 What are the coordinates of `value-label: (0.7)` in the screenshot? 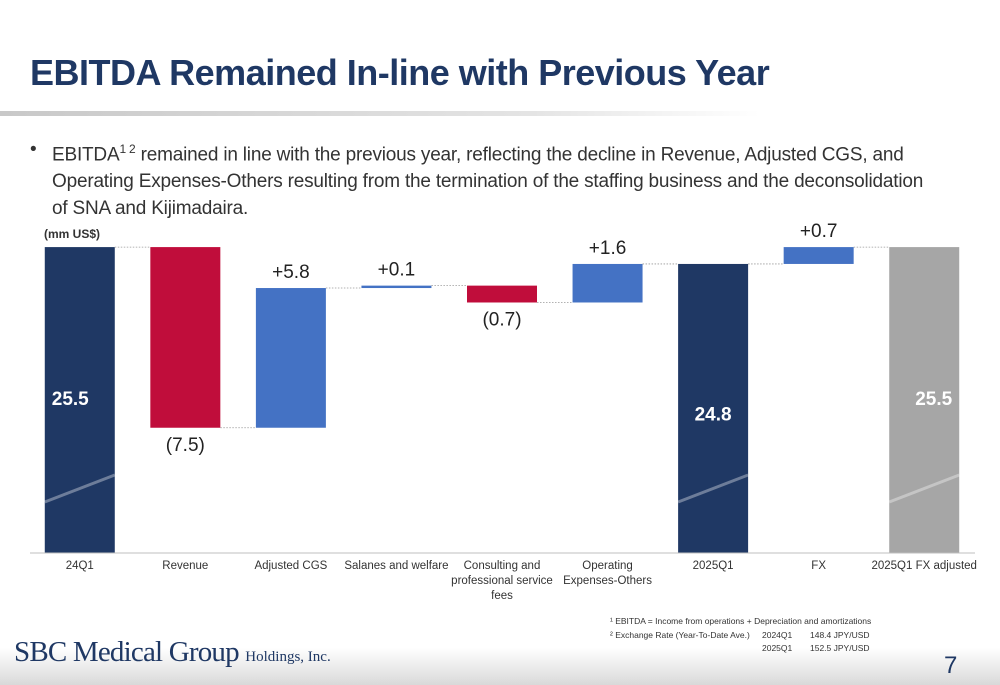 It's located at (501, 320).